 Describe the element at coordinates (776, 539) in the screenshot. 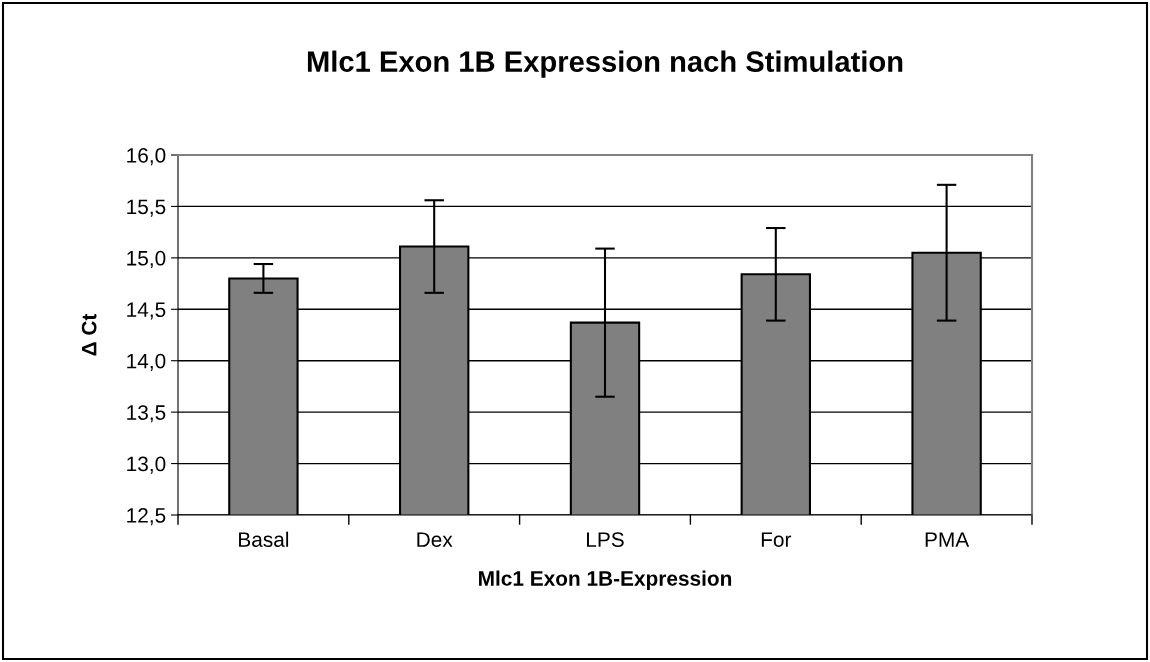

I see `x-tick-label: For` at that location.